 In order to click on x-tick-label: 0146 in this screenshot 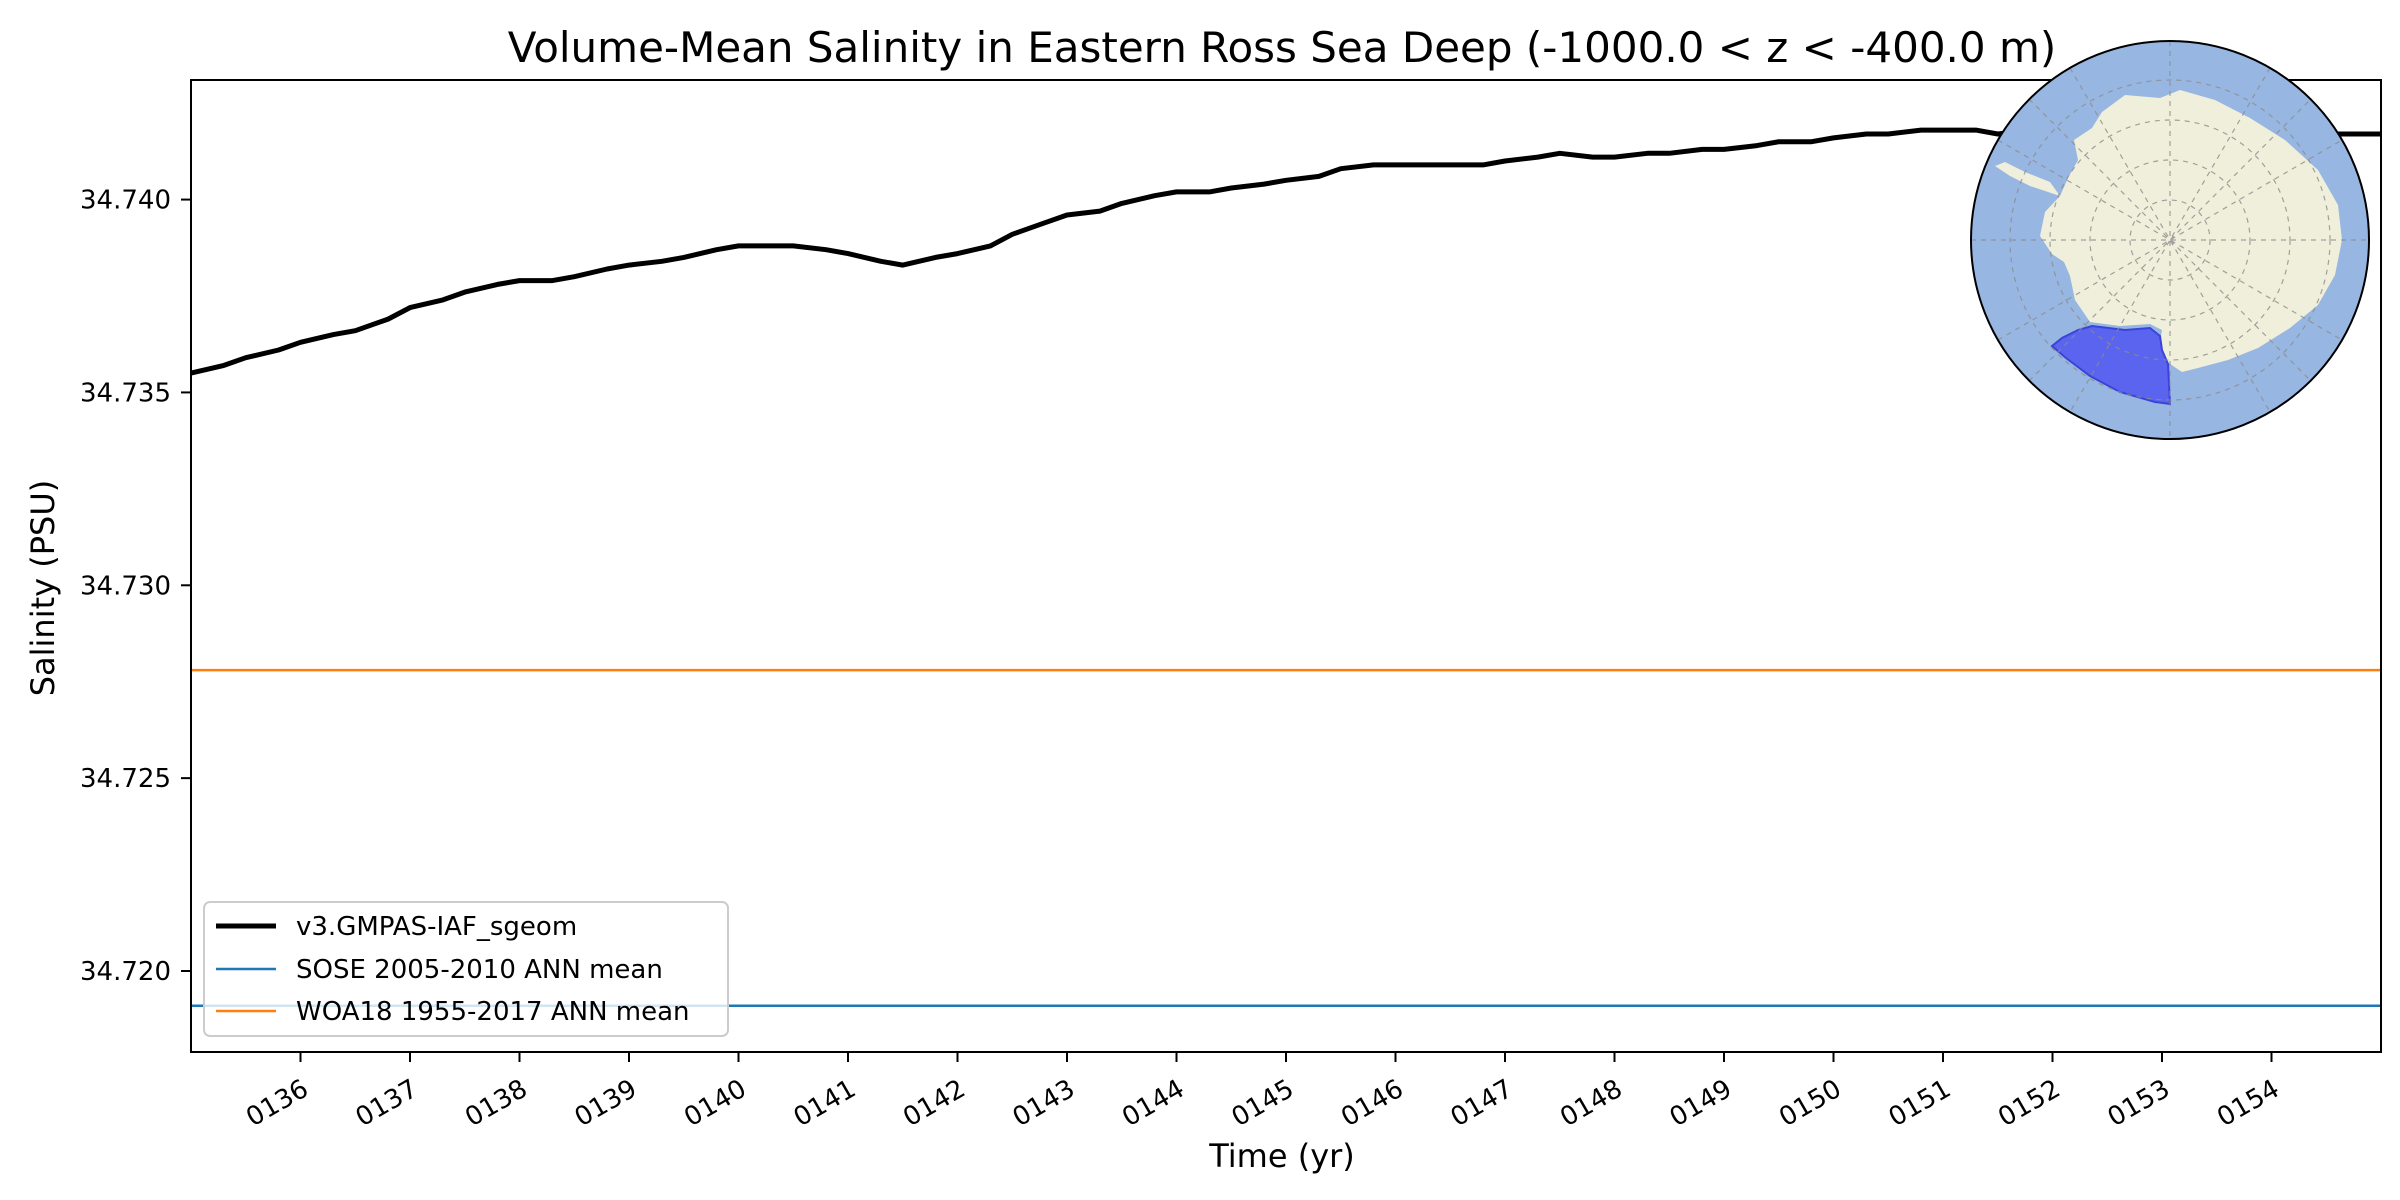, I will do `click(1372, 1103)`.